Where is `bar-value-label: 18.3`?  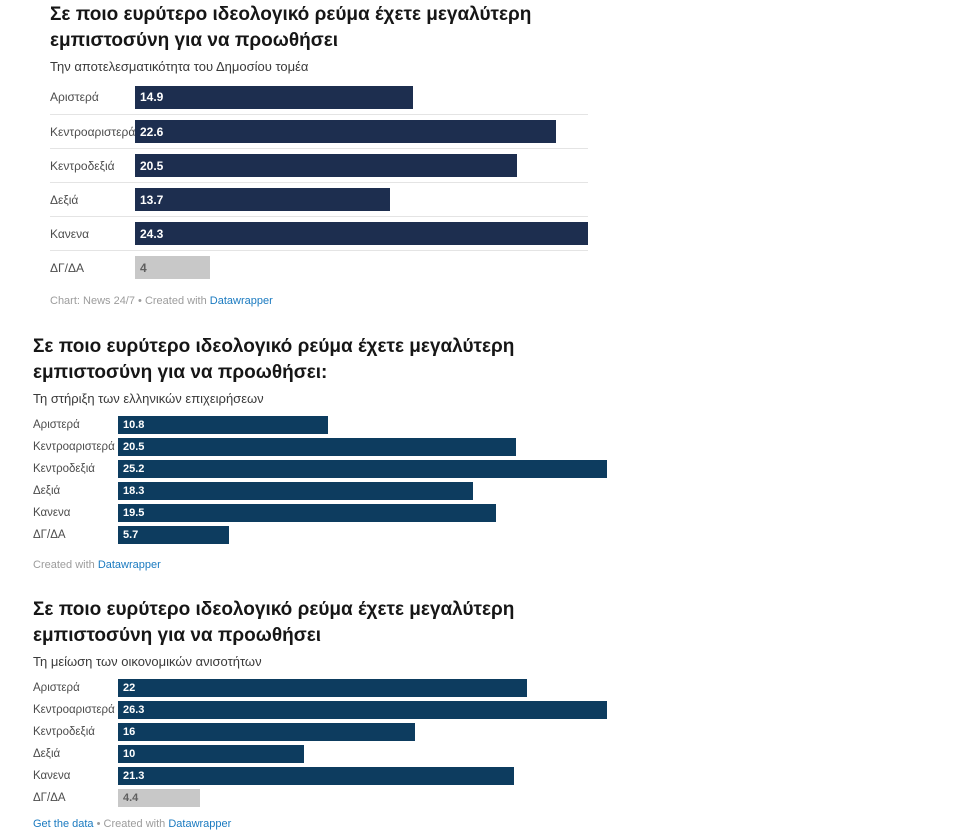 bar-value-label: 18.3 is located at coordinates (134, 491).